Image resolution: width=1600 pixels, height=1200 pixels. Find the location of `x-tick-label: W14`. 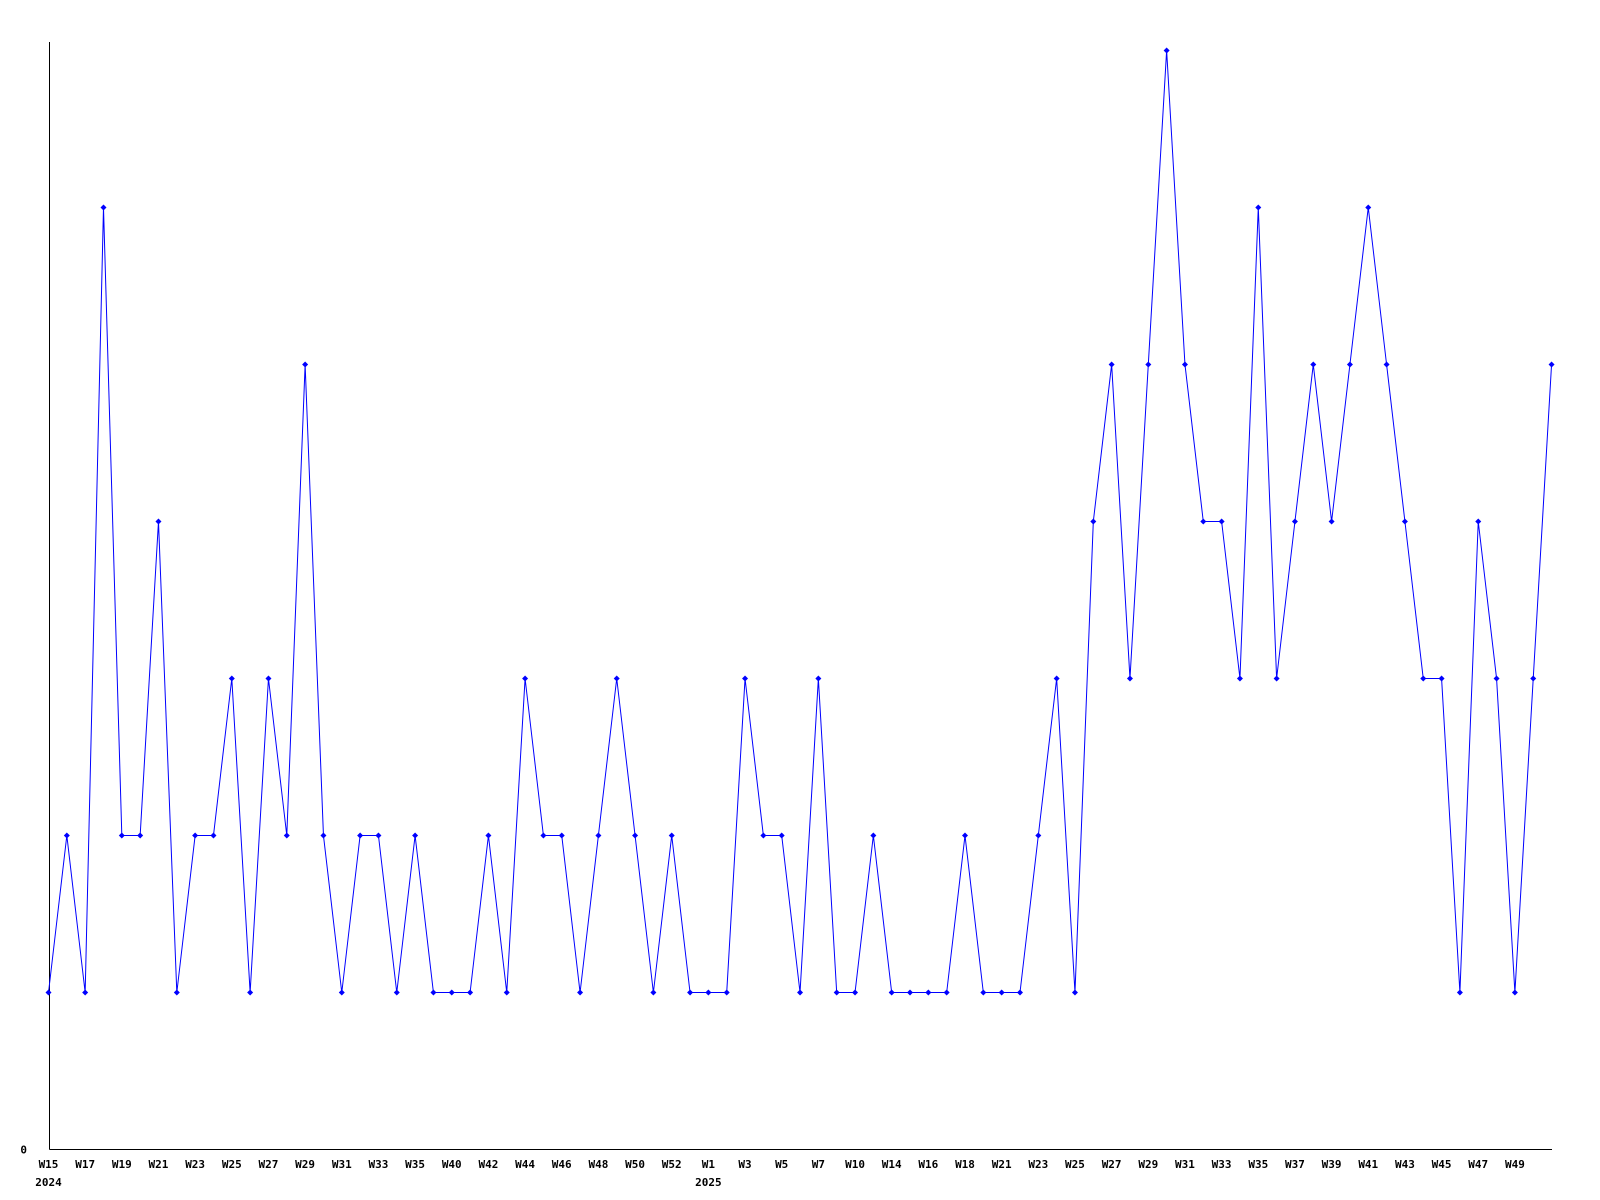

x-tick-label: W14 is located at coordinates (892, 1164).